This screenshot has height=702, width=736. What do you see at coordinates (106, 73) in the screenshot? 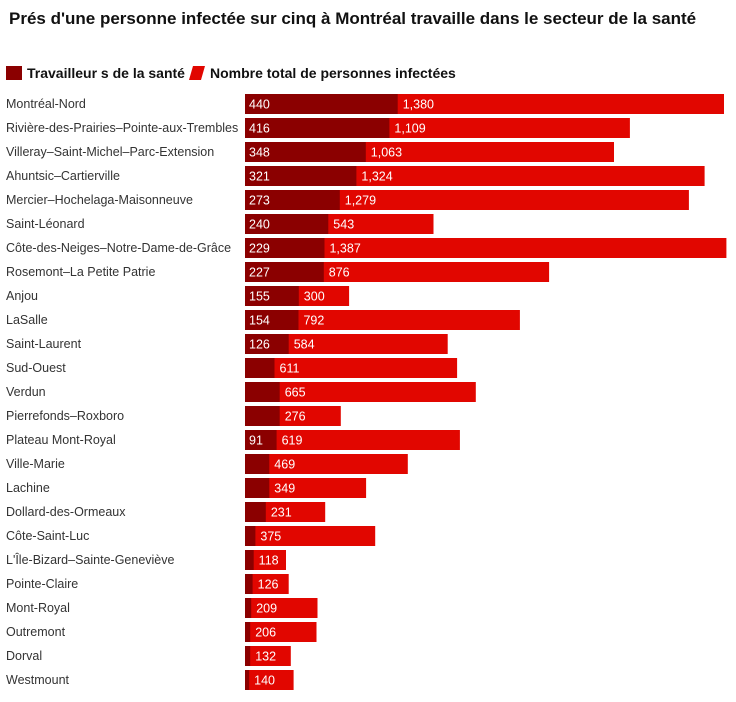
I see `legend-label-health: Travailleur s de la santé` at bounding box center [106, 73].